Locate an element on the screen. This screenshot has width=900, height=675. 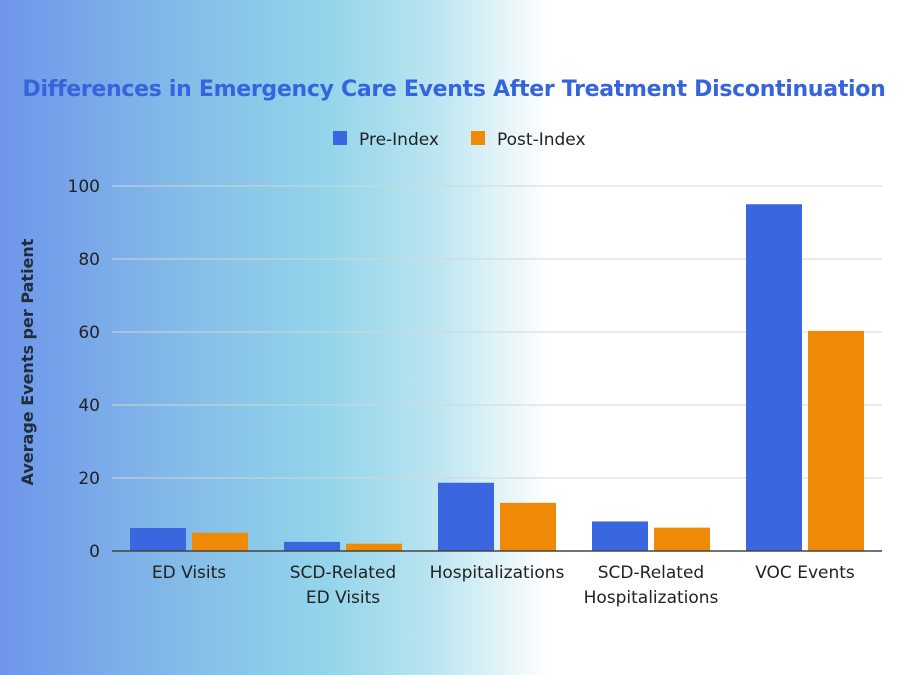
y-axis-label: Average Events per Patient is located at coordinates (27, 361).